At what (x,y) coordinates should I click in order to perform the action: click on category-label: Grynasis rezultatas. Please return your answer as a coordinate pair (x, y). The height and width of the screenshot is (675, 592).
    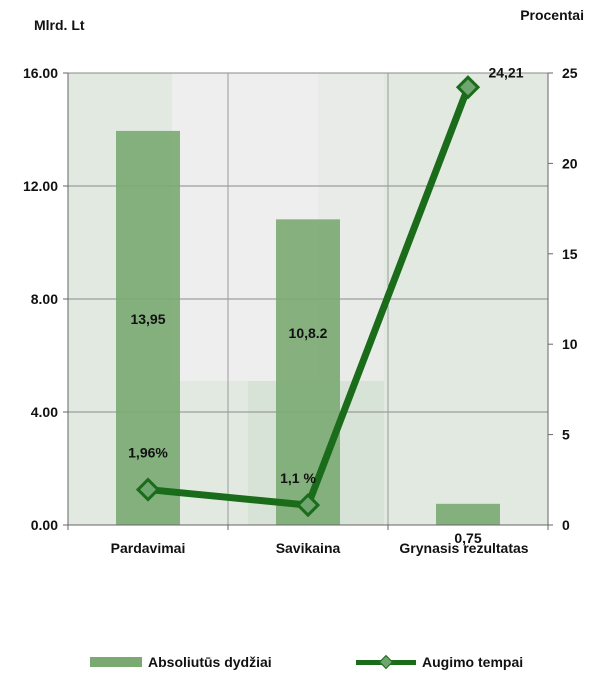
    Looking at the image, I should click on (463, 548).